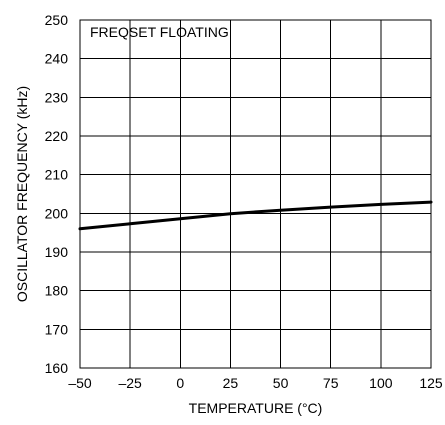  I want to click on y-tick-label: 210, so click(57, 175).